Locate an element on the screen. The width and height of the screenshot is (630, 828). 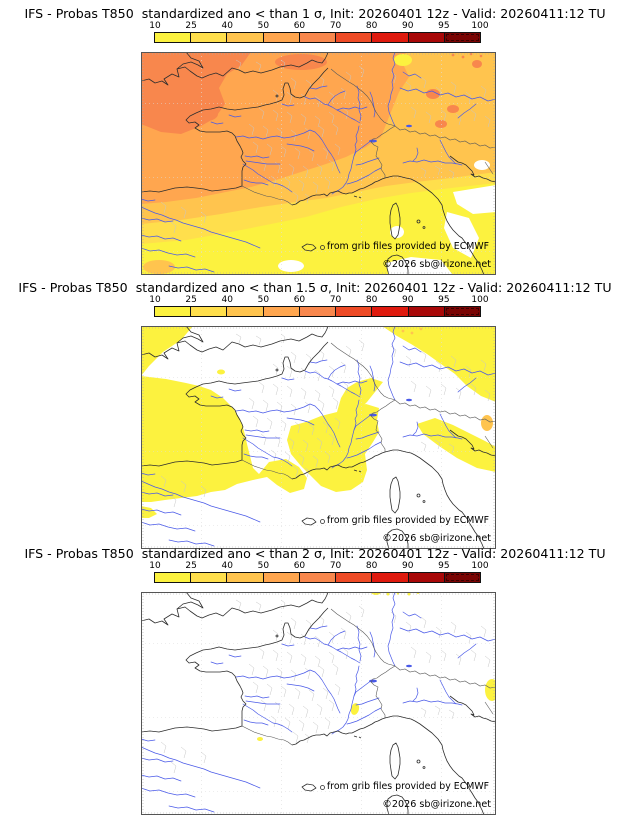
prob-blob-northwest is located at coordinates (167, 351).